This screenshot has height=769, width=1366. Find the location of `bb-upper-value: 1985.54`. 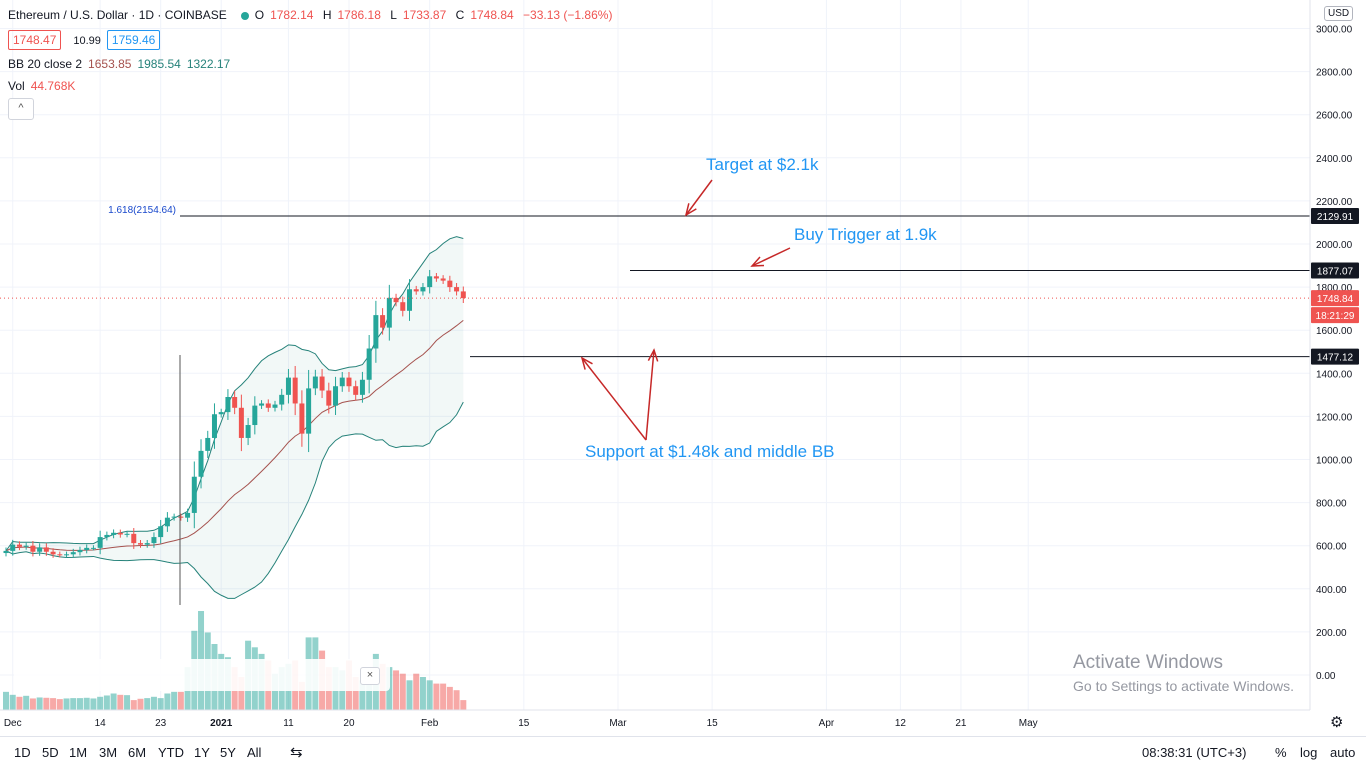

bb-upper-value: 1985.54 is located at coordinates (159, 64).